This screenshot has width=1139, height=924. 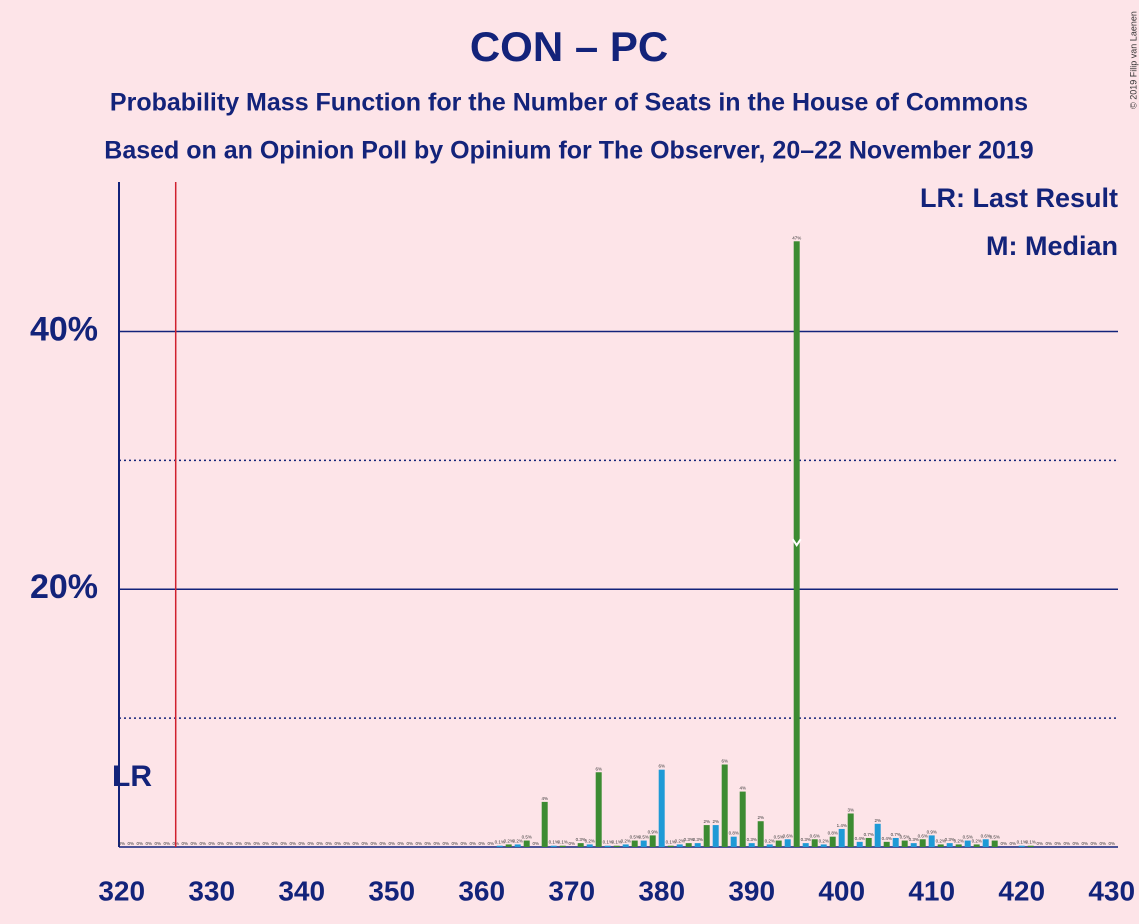 I want to click on value-label: 0.7%, so click(x=869, y=834).